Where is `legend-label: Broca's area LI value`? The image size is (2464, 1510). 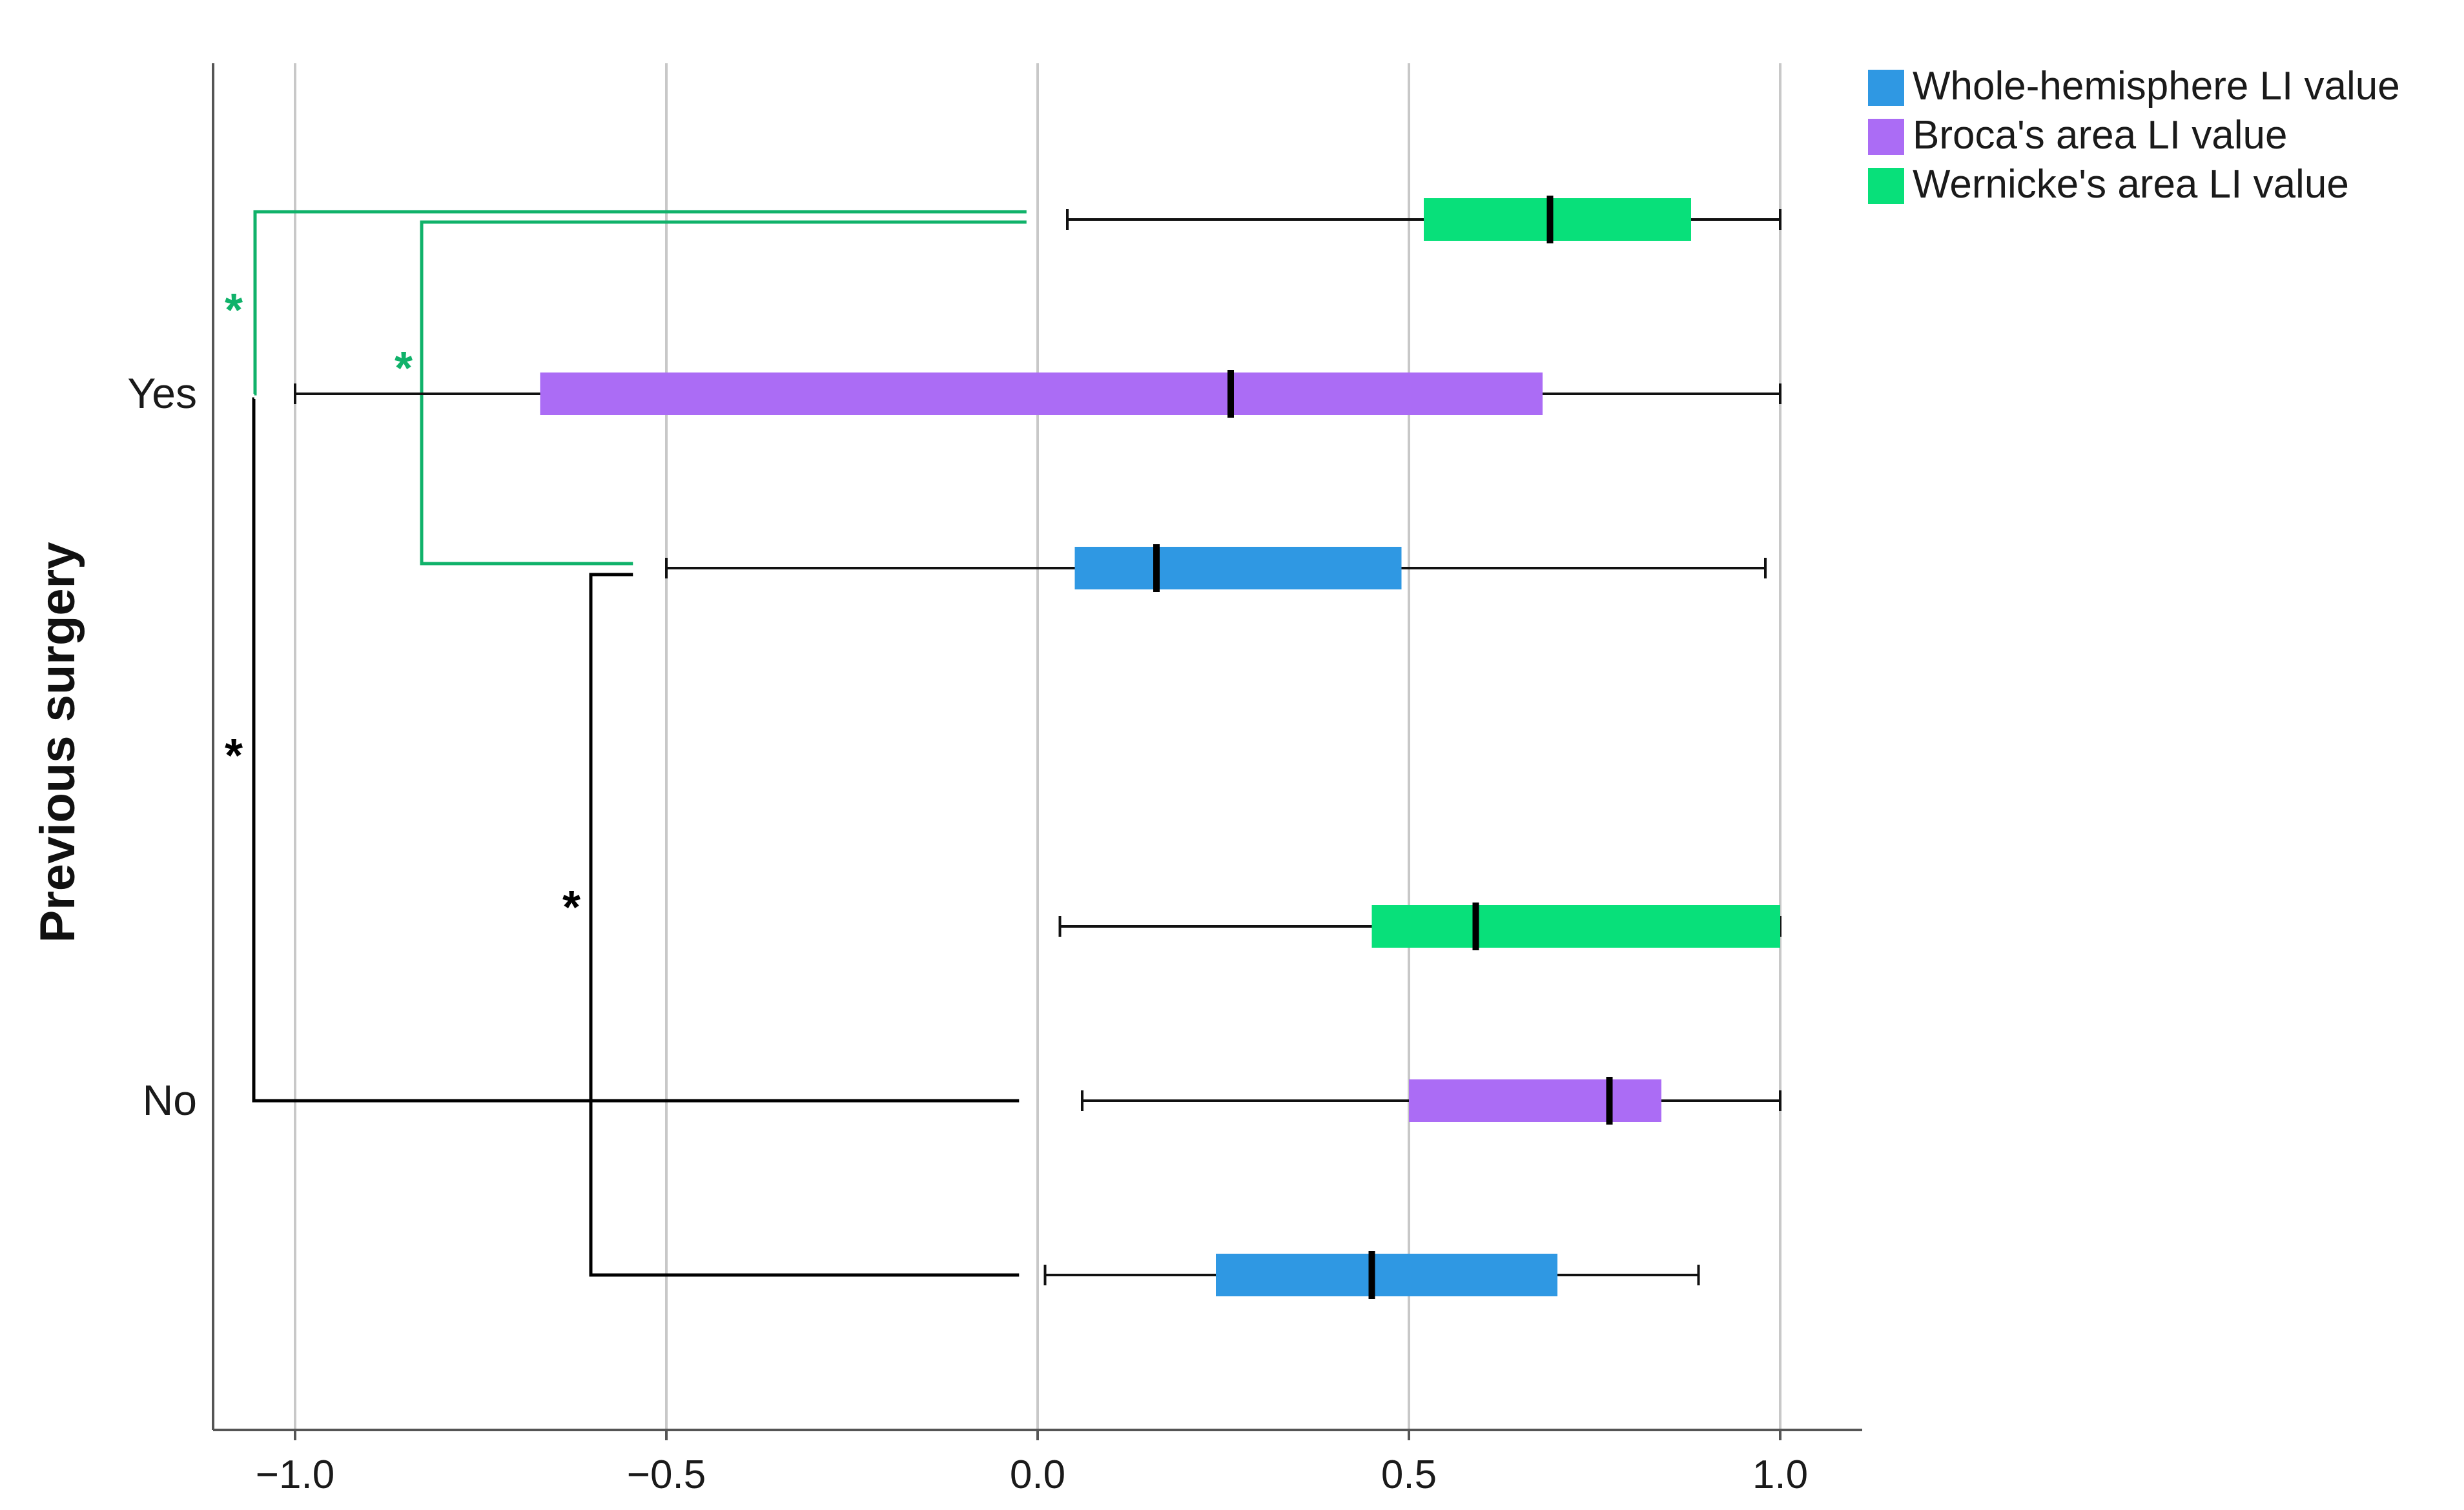 legend-label: Broca's area LI value is located at coordinates (2100, 135).